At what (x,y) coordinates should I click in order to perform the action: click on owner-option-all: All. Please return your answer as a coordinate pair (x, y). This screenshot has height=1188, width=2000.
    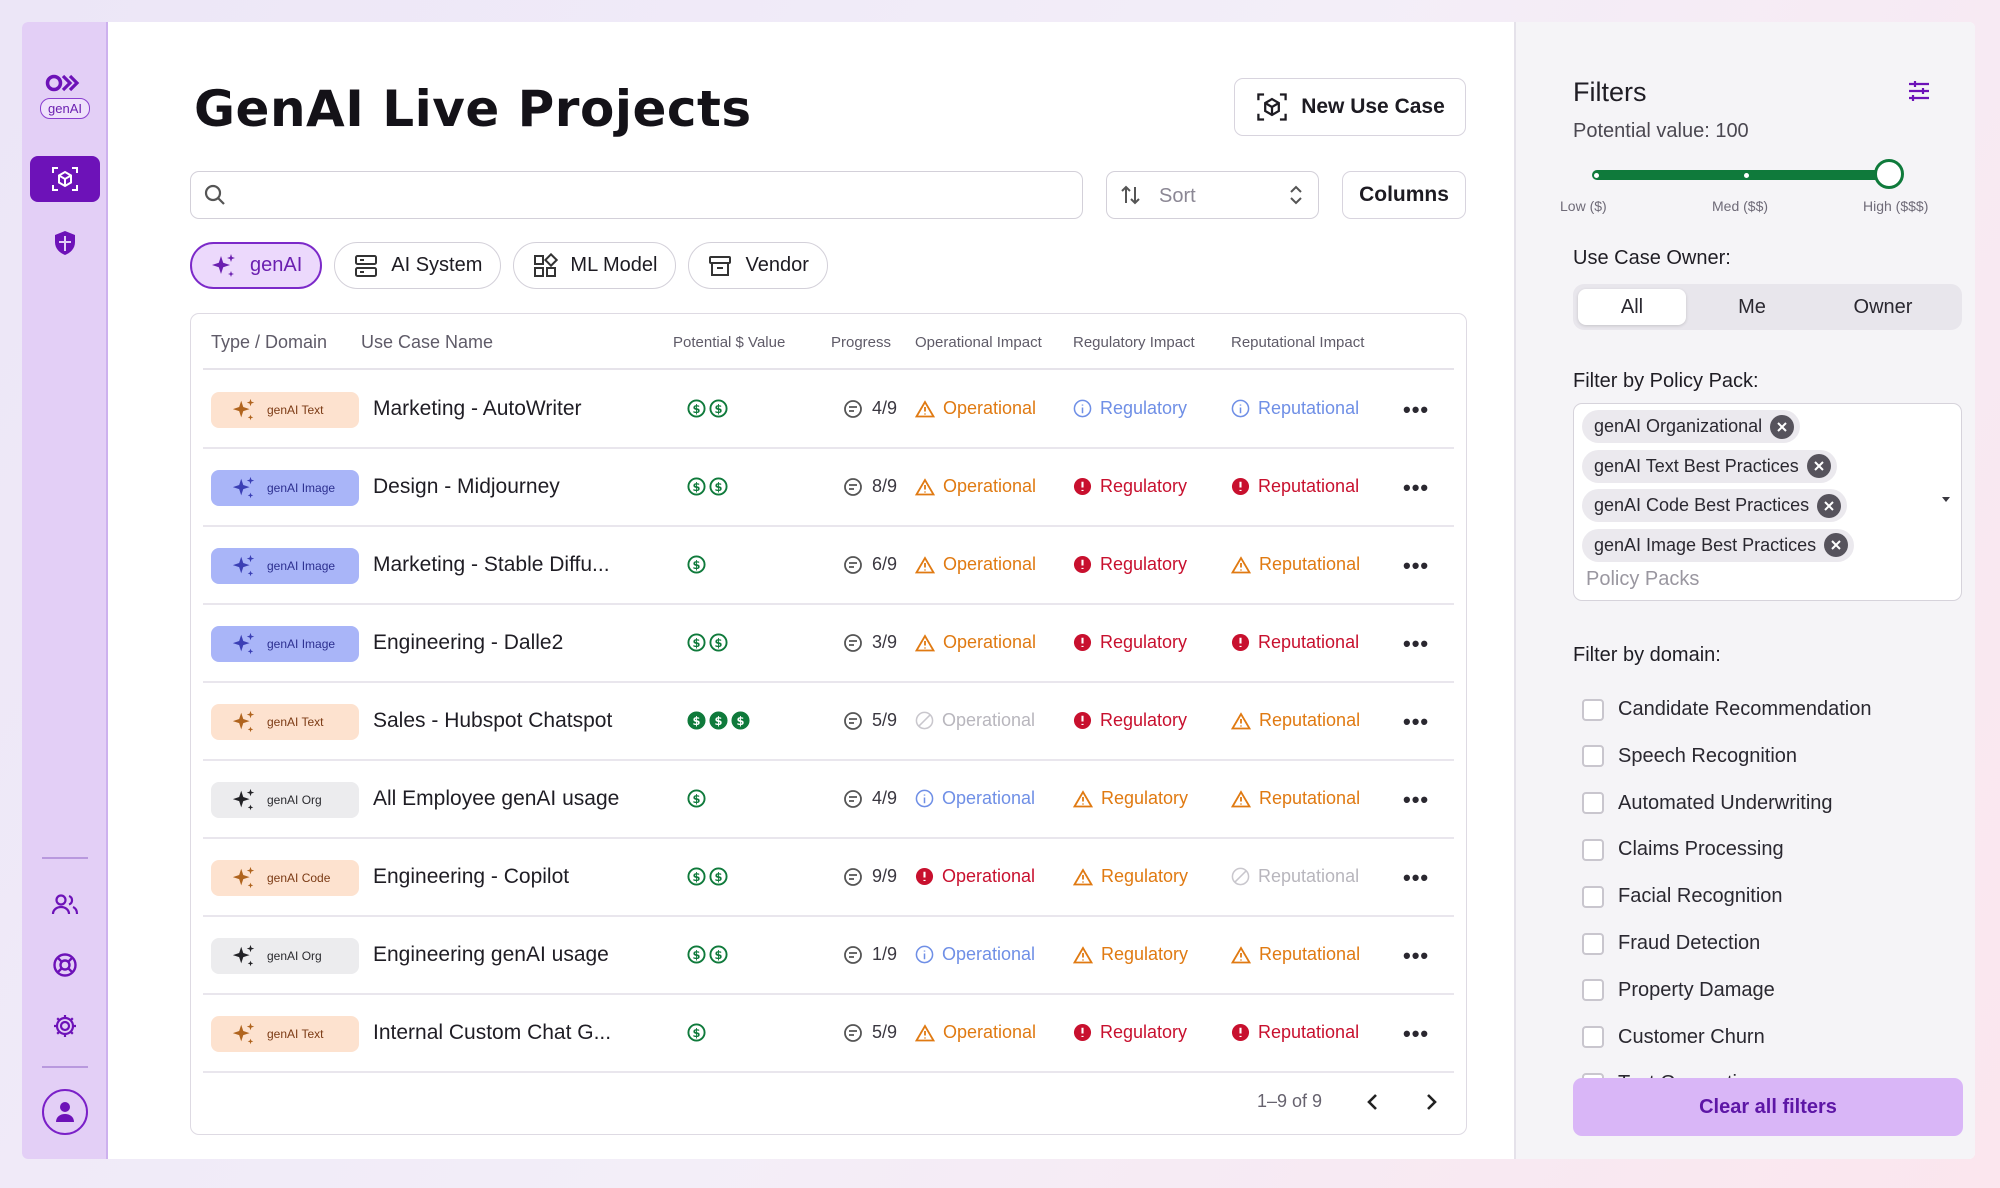
    Looking at the image, I should click on (1632, 307).